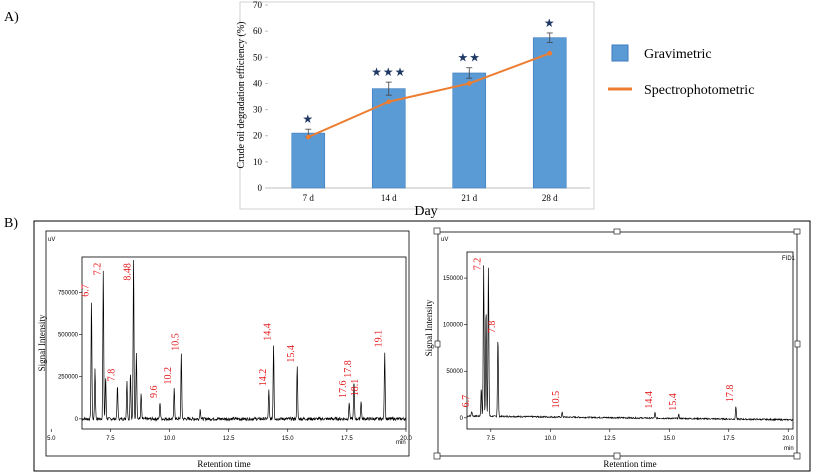 Image resolution: width=813 pixels, height=474 pixels. What do you see at coordinates (469, 198) in the screenshot?
I see `x-tick-label: 21 d` at bounding box center [469, 198].